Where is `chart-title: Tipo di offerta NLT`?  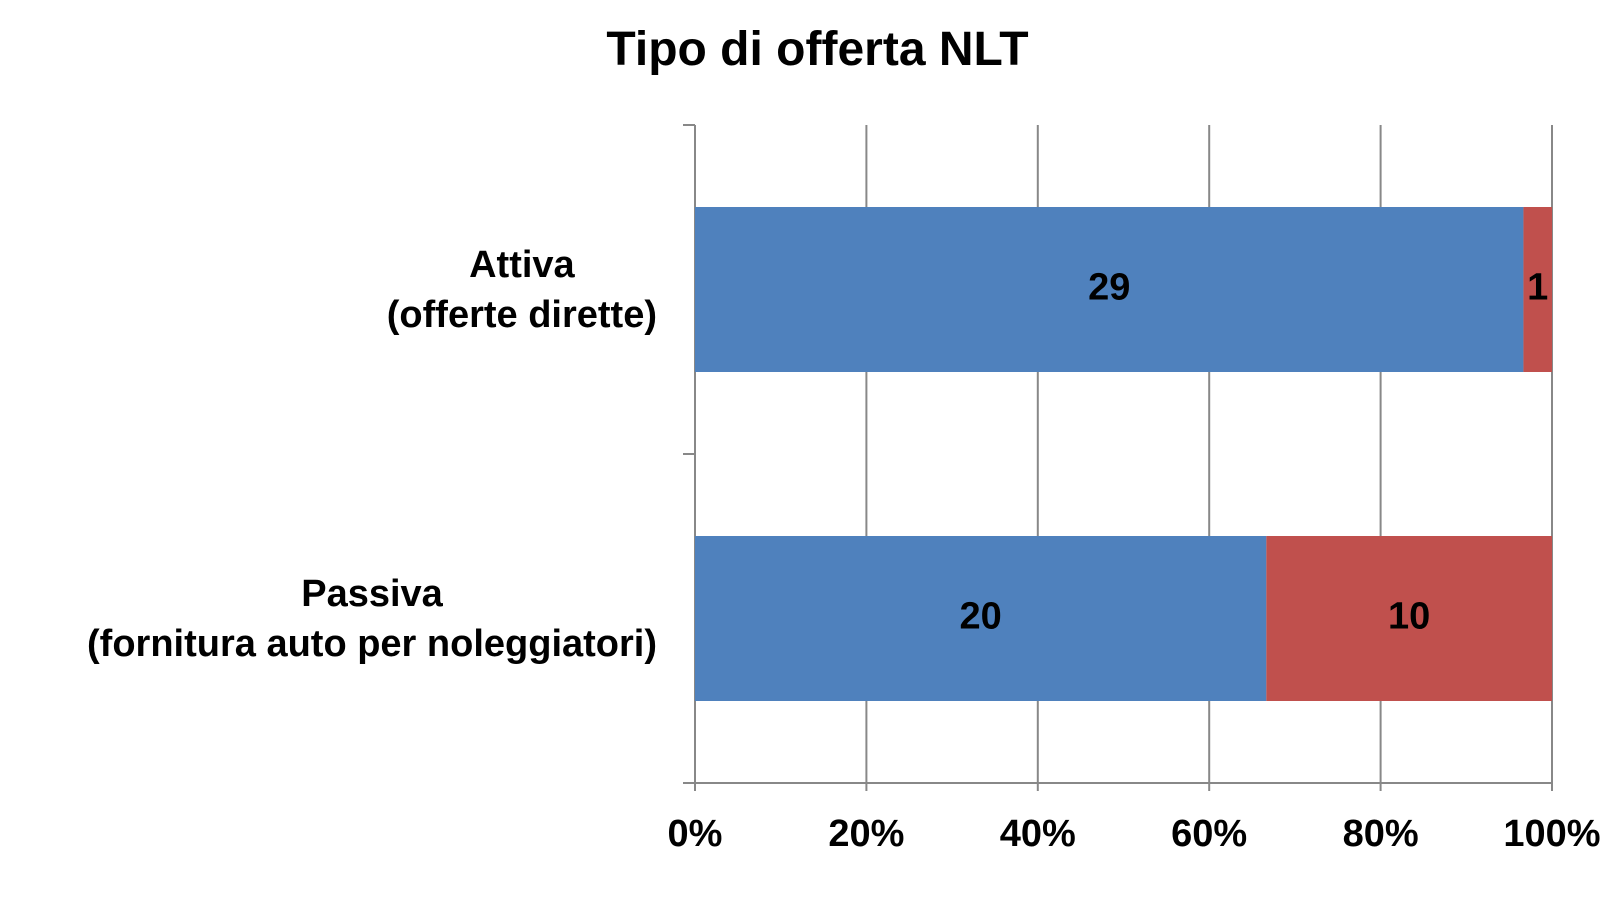
chart-title: Tipo di offerta NLT is located at coordinates (817, 49).